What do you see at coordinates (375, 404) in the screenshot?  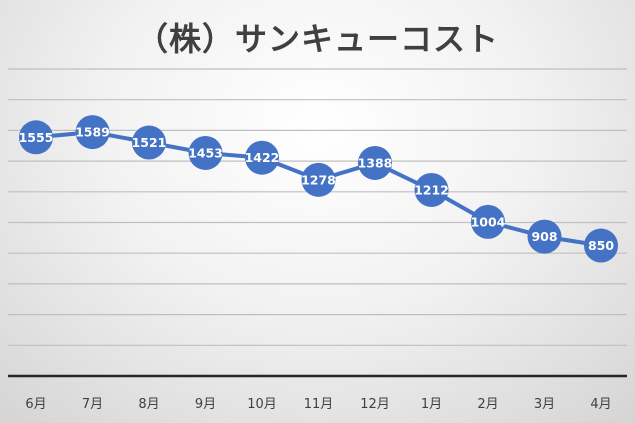 I see `x-tick-label: 12月` at bounding box center [375, 404].